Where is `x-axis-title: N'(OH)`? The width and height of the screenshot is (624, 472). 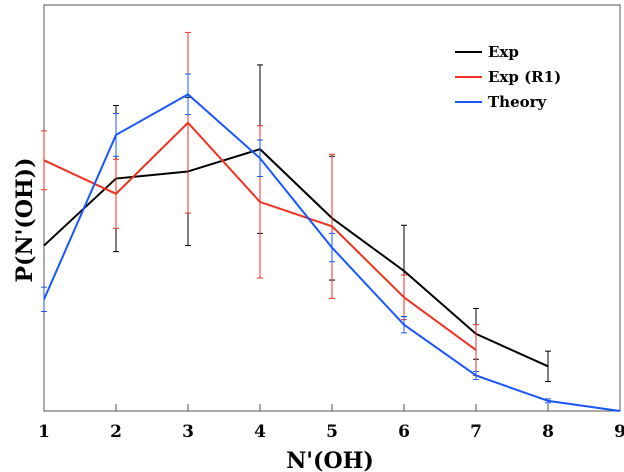 x-axis-title: N'(OH) is located at coordinates (330, 460).